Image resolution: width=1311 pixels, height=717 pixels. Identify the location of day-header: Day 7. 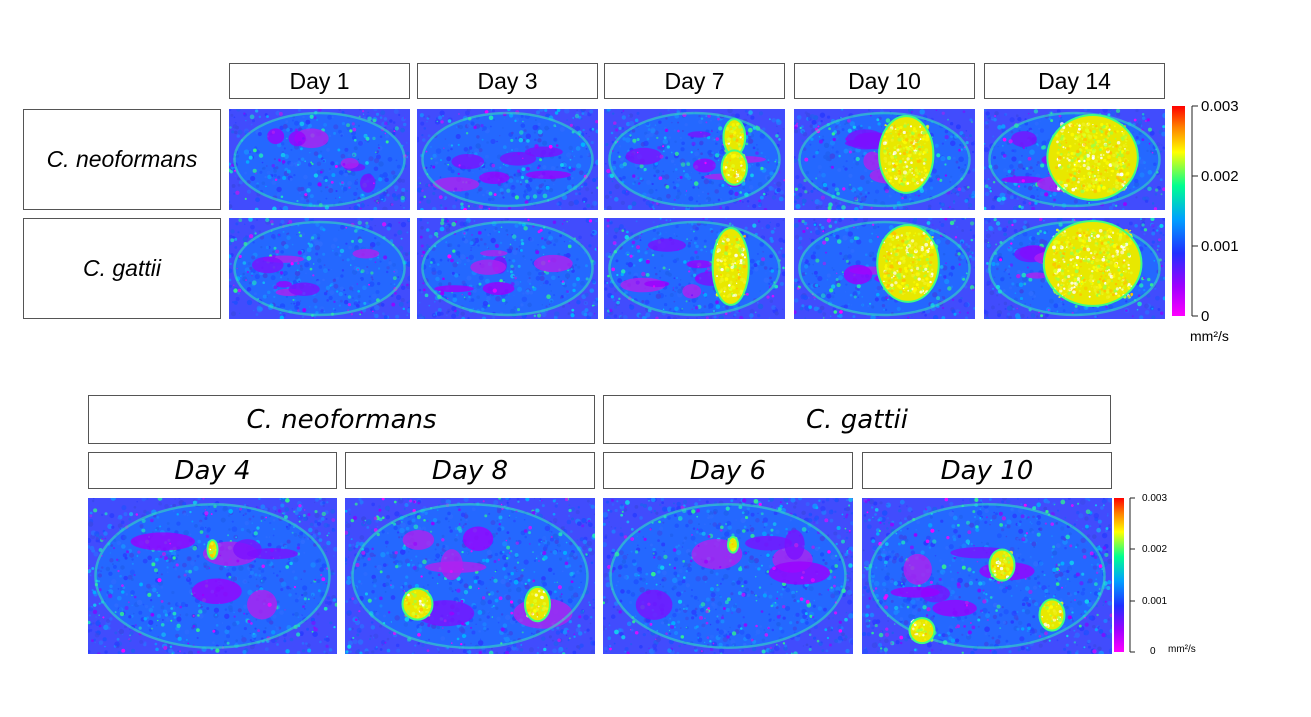
(694, 81).